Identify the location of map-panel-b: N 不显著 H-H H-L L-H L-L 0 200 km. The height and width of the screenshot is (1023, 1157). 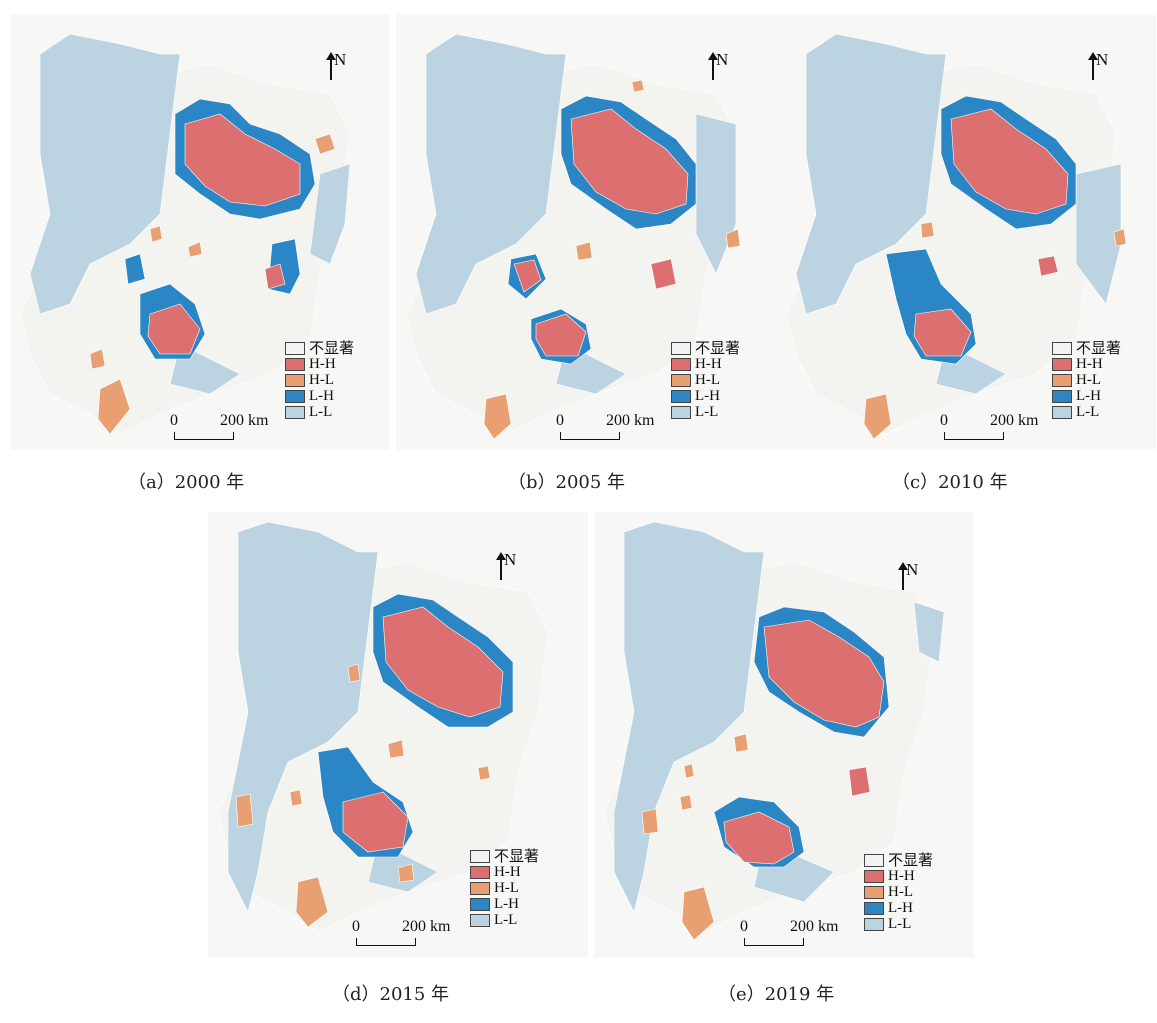
(586, 232).